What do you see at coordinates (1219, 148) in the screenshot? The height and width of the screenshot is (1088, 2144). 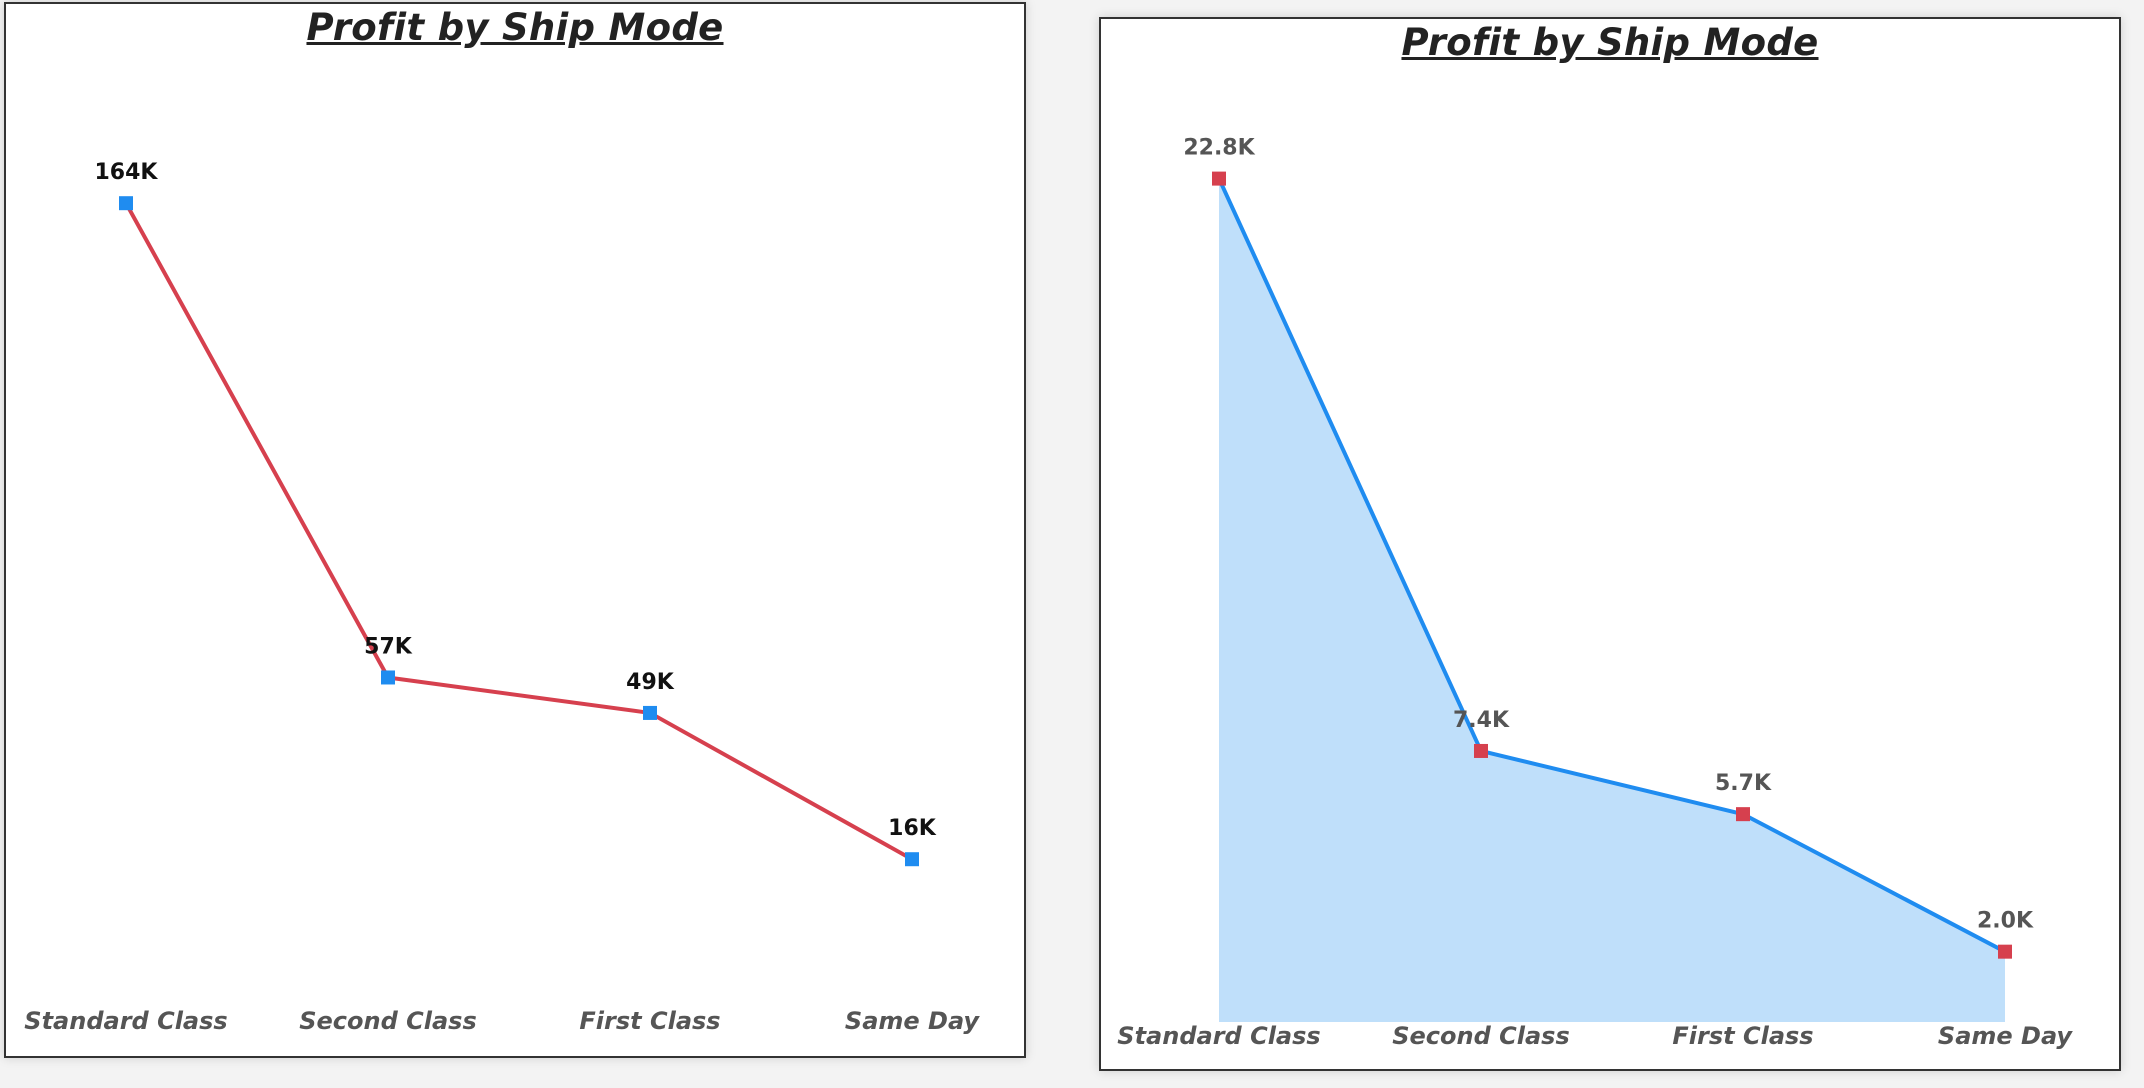 I see `data-label: 22.8K` at bounding box center [1219, 148].